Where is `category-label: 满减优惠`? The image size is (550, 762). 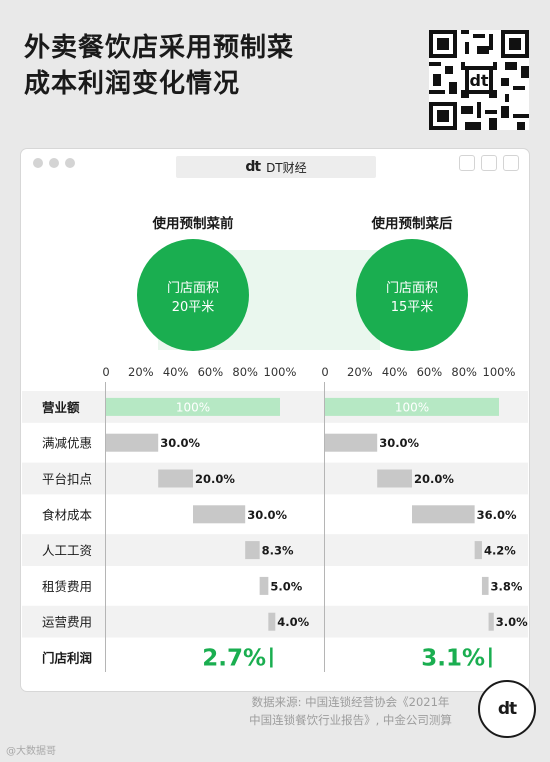 category-label: 满减优惠 is located at coordinates (67, 443).